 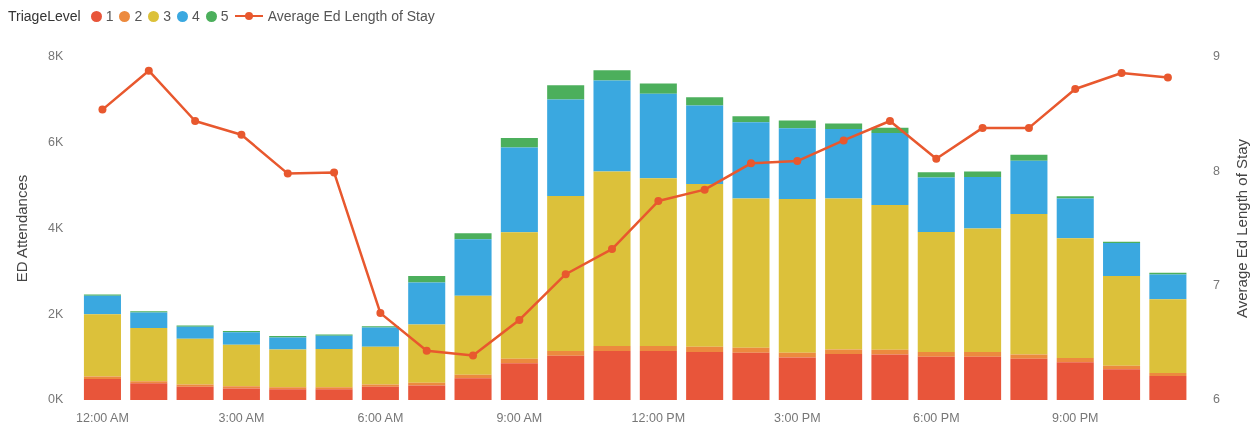 I want to click on x-tick-label: 12:00 AM, so click(x=102, y=417).